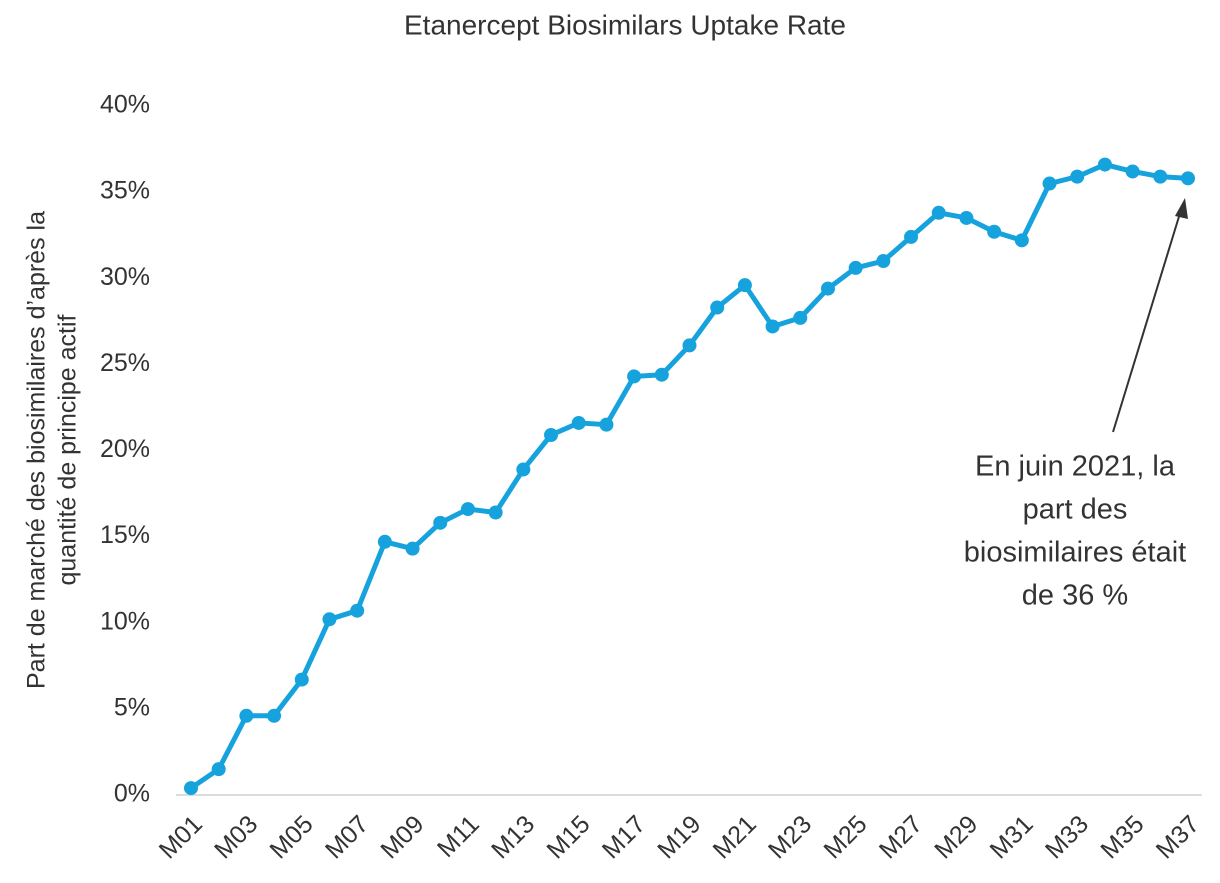 The width and height of the screenshot is (1220, 883). I want to click on x-tick-label: M01, so click(181, 837).